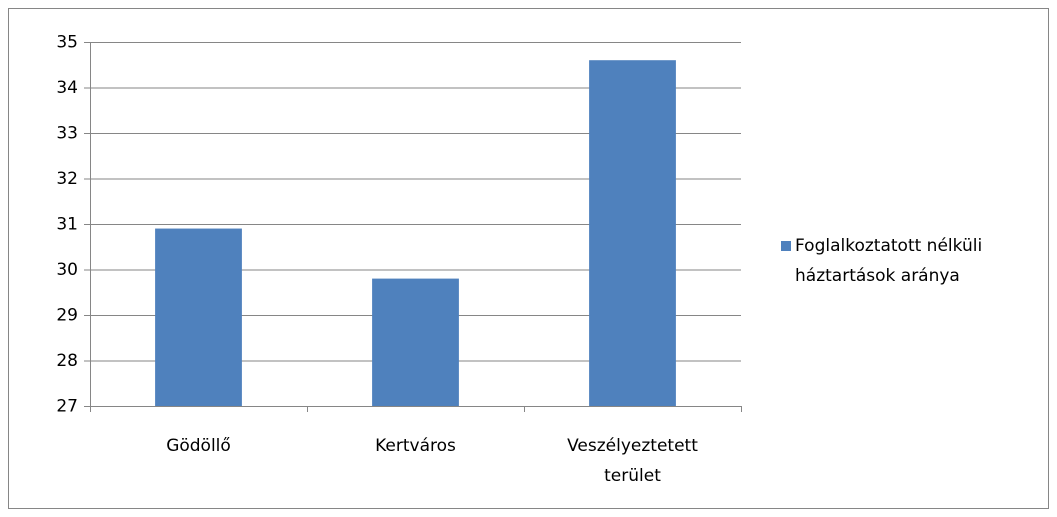  Describe the element at coordinates (67, 179) in the screenshot. I see `y-tick-label: 32` at that location.